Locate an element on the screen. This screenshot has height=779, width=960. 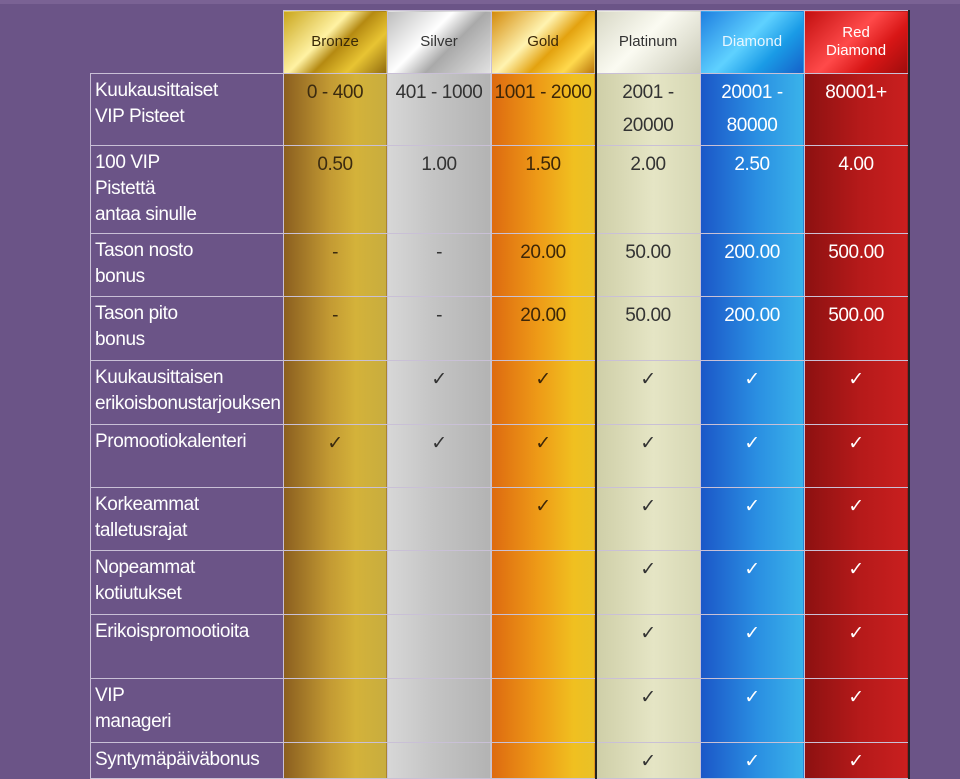
row-label: Korkeammat talletusrajat is located at coordinates (187, 519).